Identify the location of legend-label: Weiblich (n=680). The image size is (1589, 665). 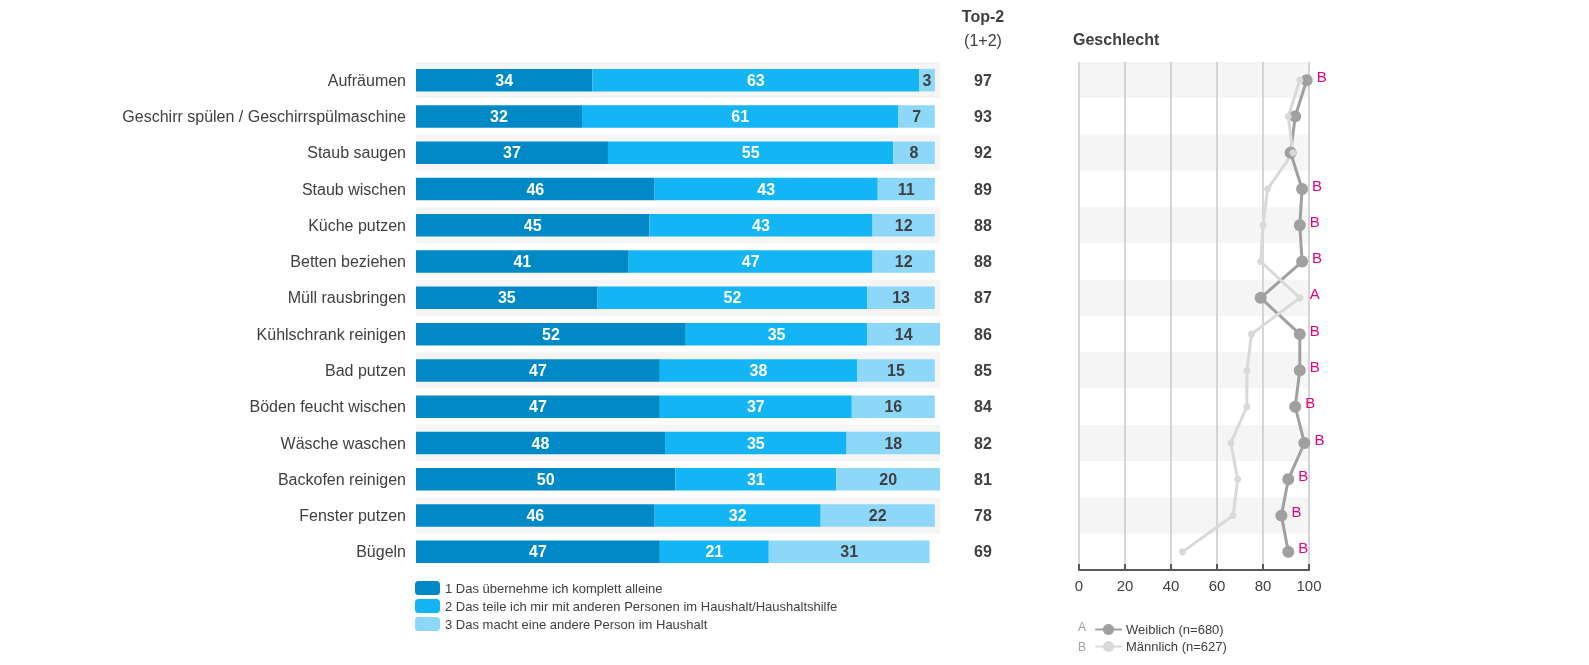
(1175, 629).